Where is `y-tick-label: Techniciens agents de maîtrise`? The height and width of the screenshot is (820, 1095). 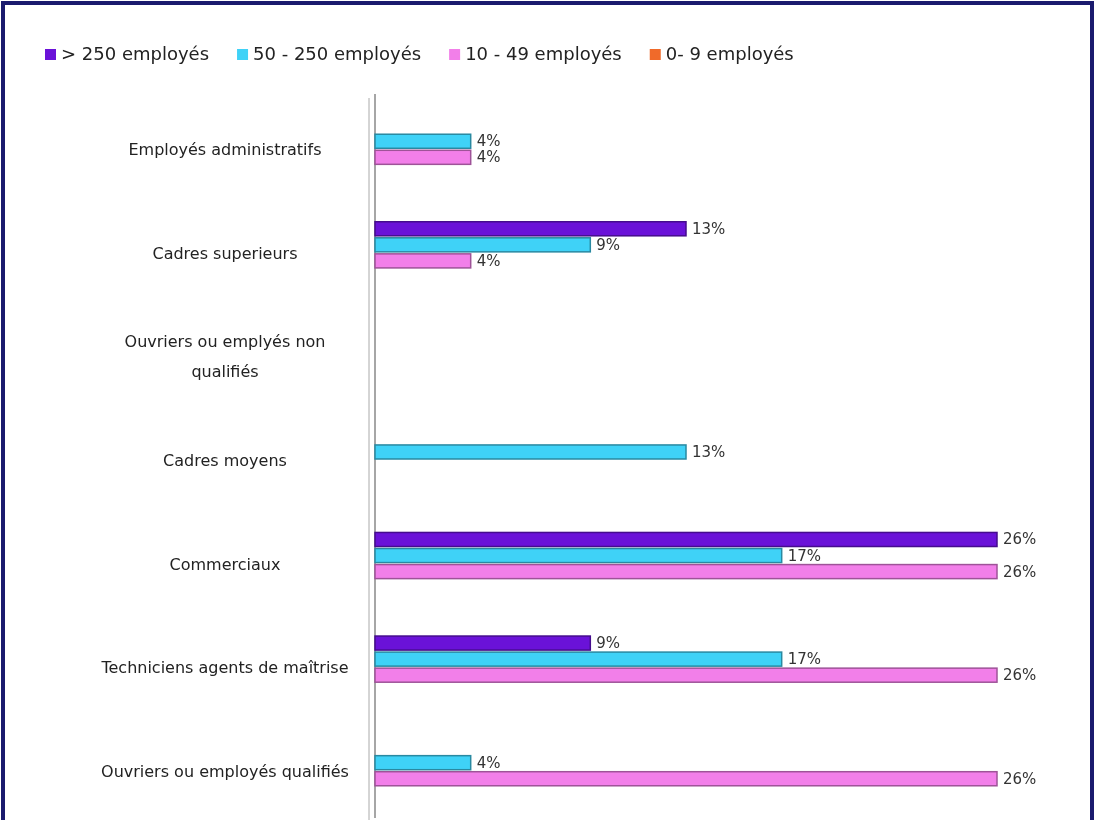 y-tick-label: Techniciens agents de maîtrise is located at coordinates (224, 668).